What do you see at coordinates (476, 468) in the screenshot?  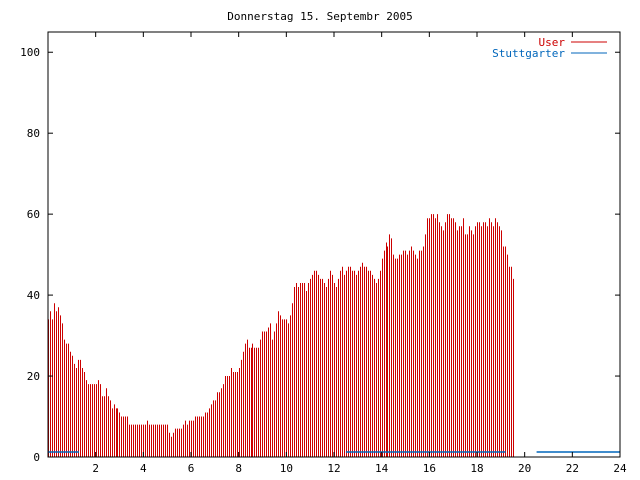 I see `x-tick-label: 18` at bounding box center [476, 468].